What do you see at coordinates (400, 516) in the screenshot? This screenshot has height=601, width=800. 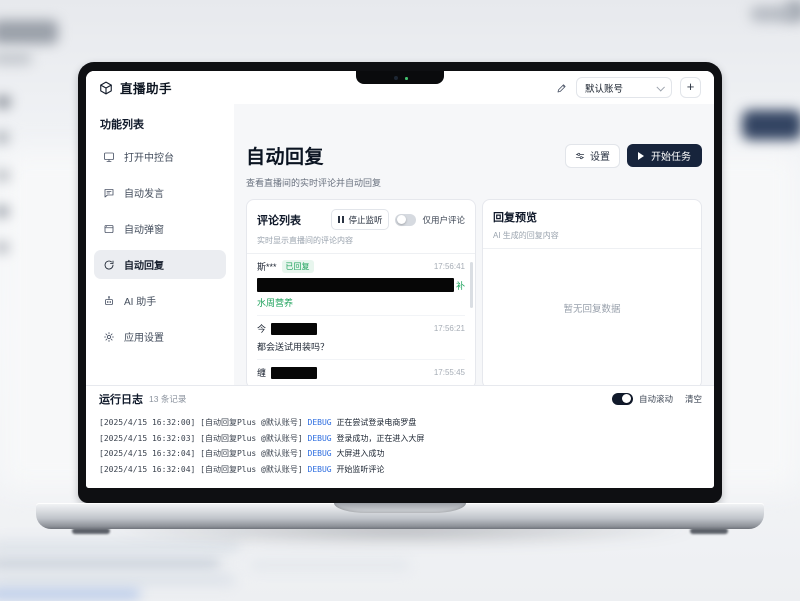 I see `laptop-base` at bounding box center [400, 516].